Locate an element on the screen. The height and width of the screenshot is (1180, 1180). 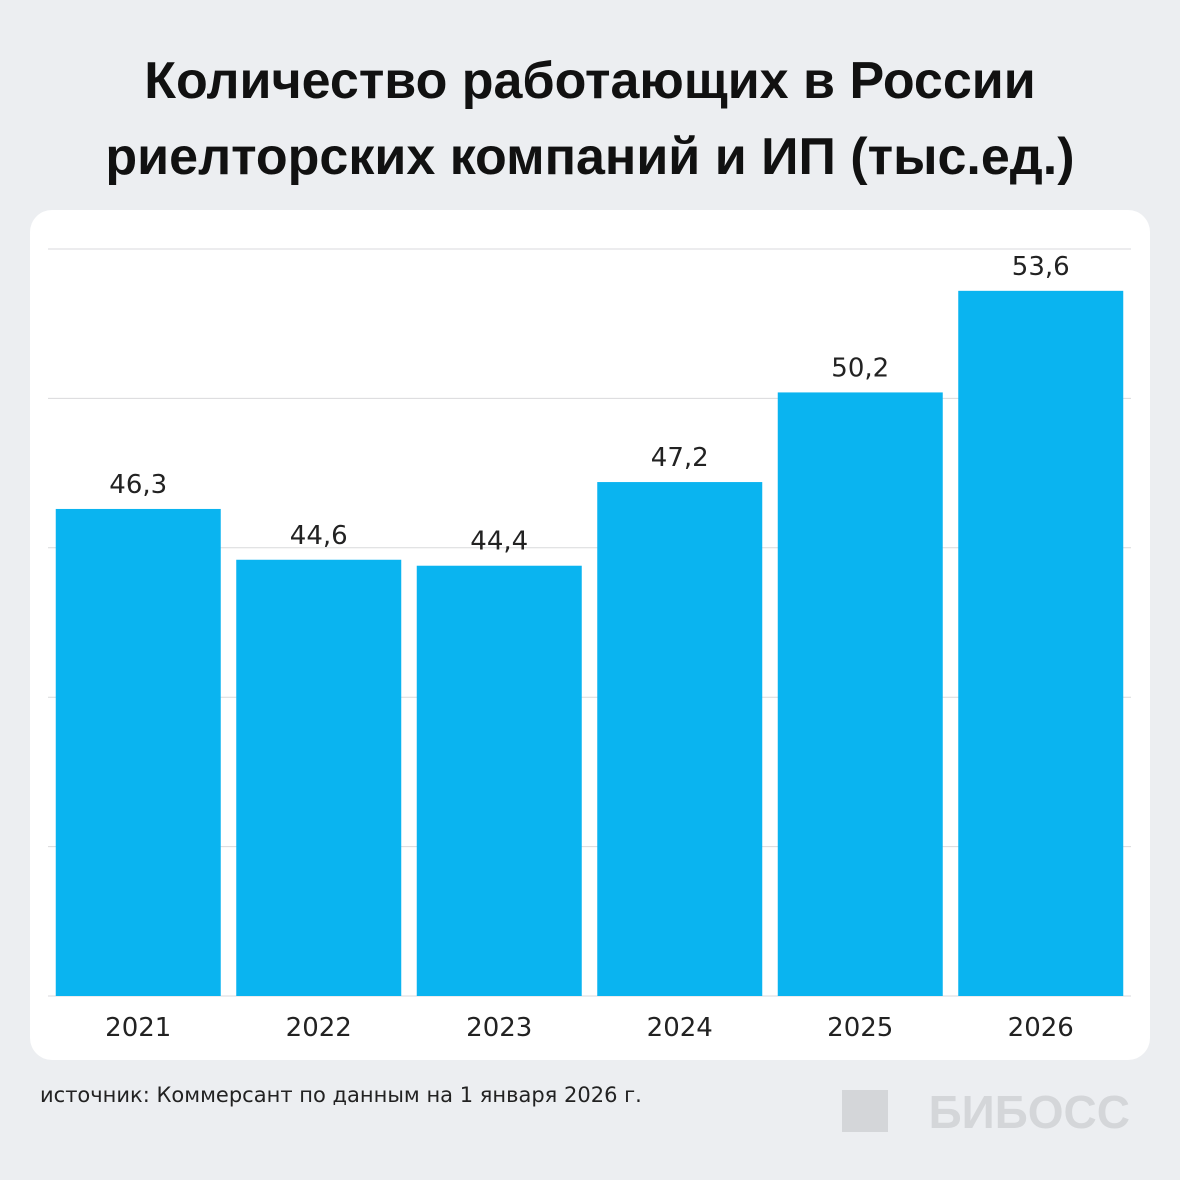
x-tick-label: 2023 is located at coordinates (499, 1028).